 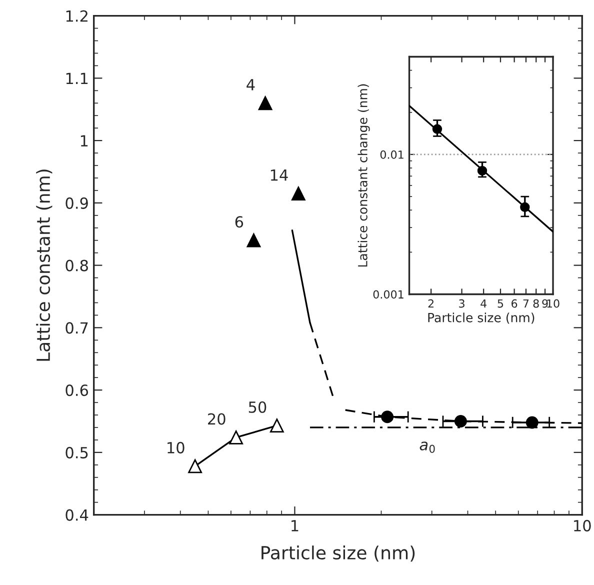 I want to click on x-tick-label: 7, so click(x=526, y=303).